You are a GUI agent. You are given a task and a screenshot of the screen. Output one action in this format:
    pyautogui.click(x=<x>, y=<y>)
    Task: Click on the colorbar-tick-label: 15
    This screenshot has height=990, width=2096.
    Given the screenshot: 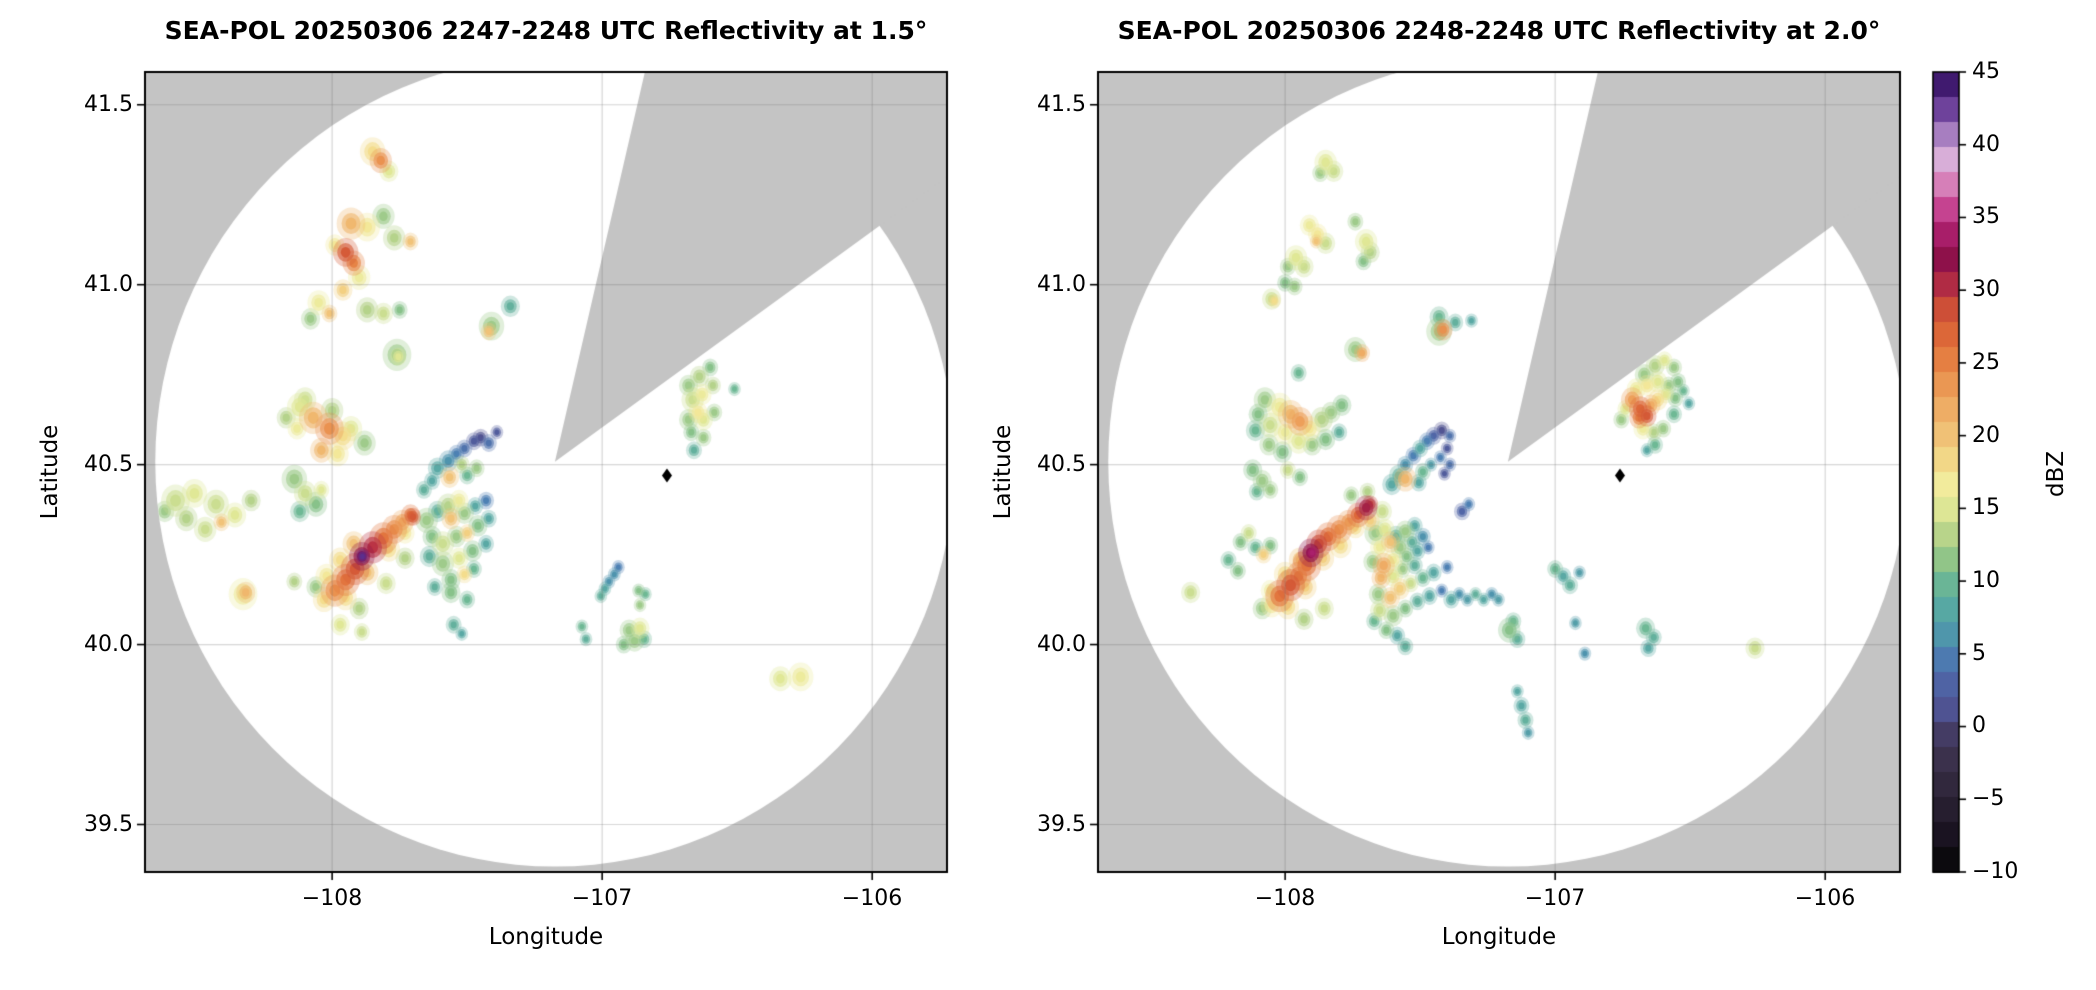 What is the action you would take?
    pyautogui.click(x=1986, y=507)
    